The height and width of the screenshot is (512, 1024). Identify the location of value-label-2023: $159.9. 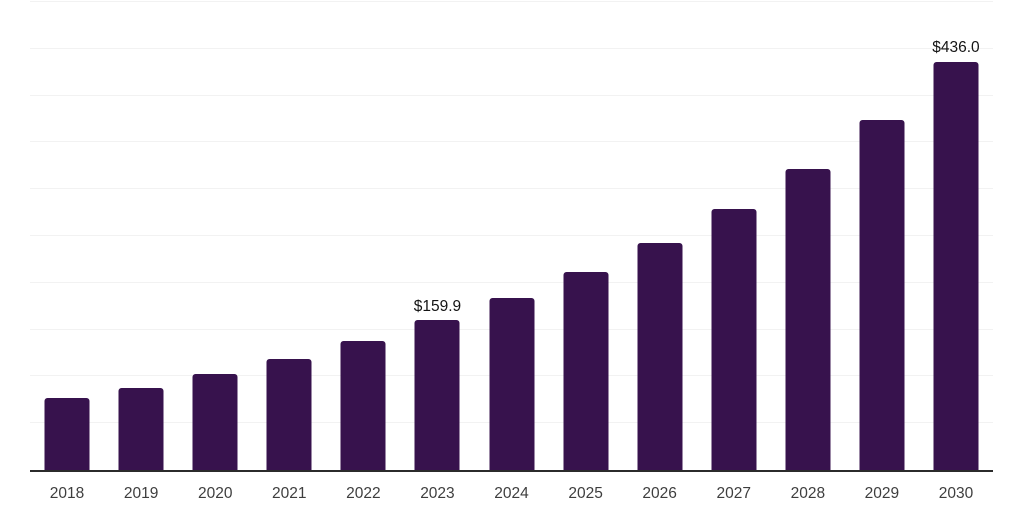
(437, 306).